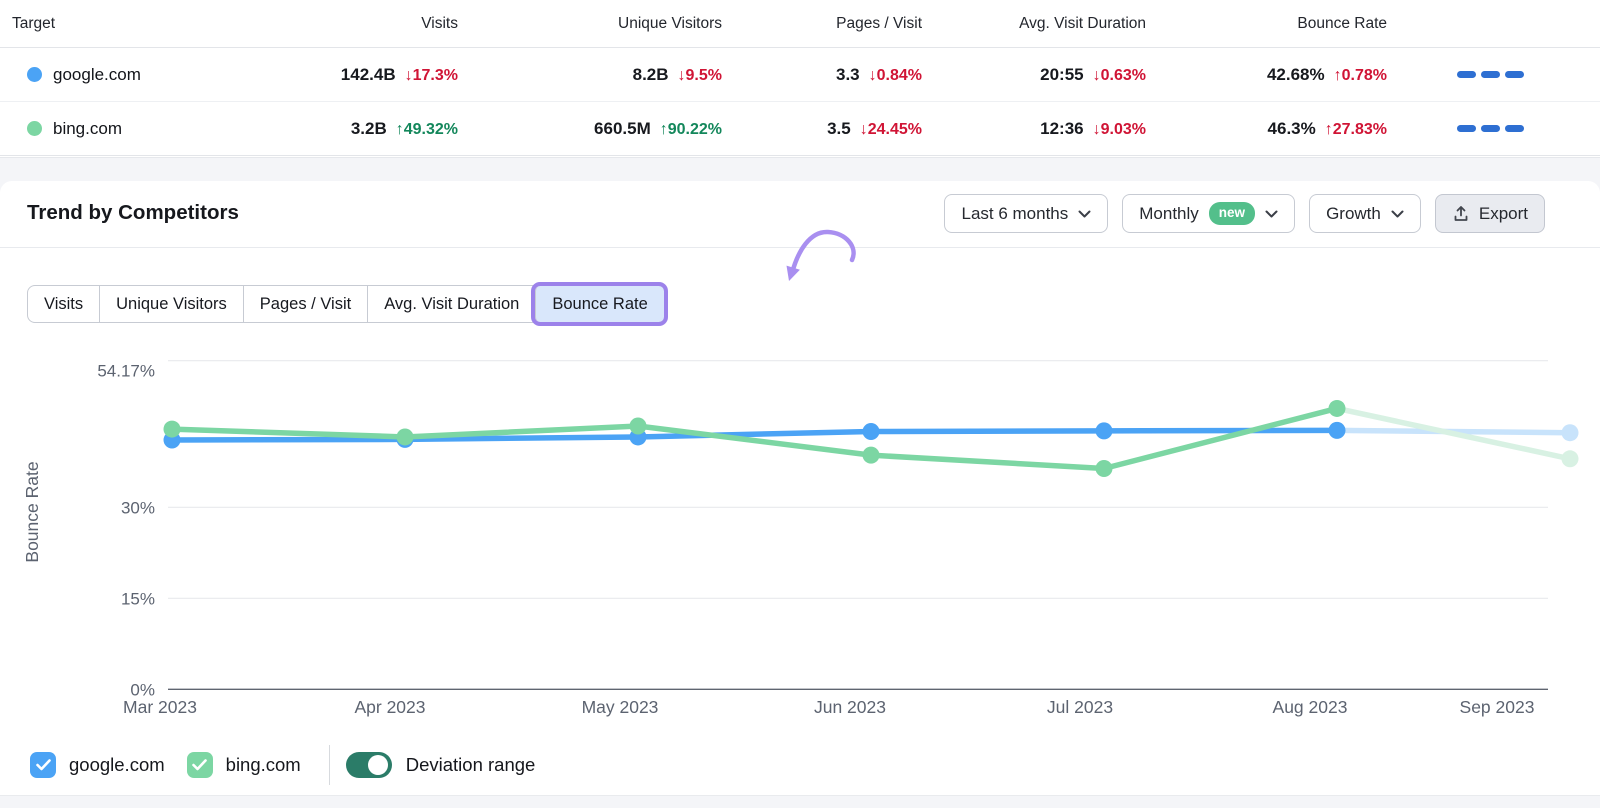 This screenshot has height=808, width=1600. Describe the element at coordinates (1080, 707) in the screenshot. I see `svg-text: Jul 2023` at that location.